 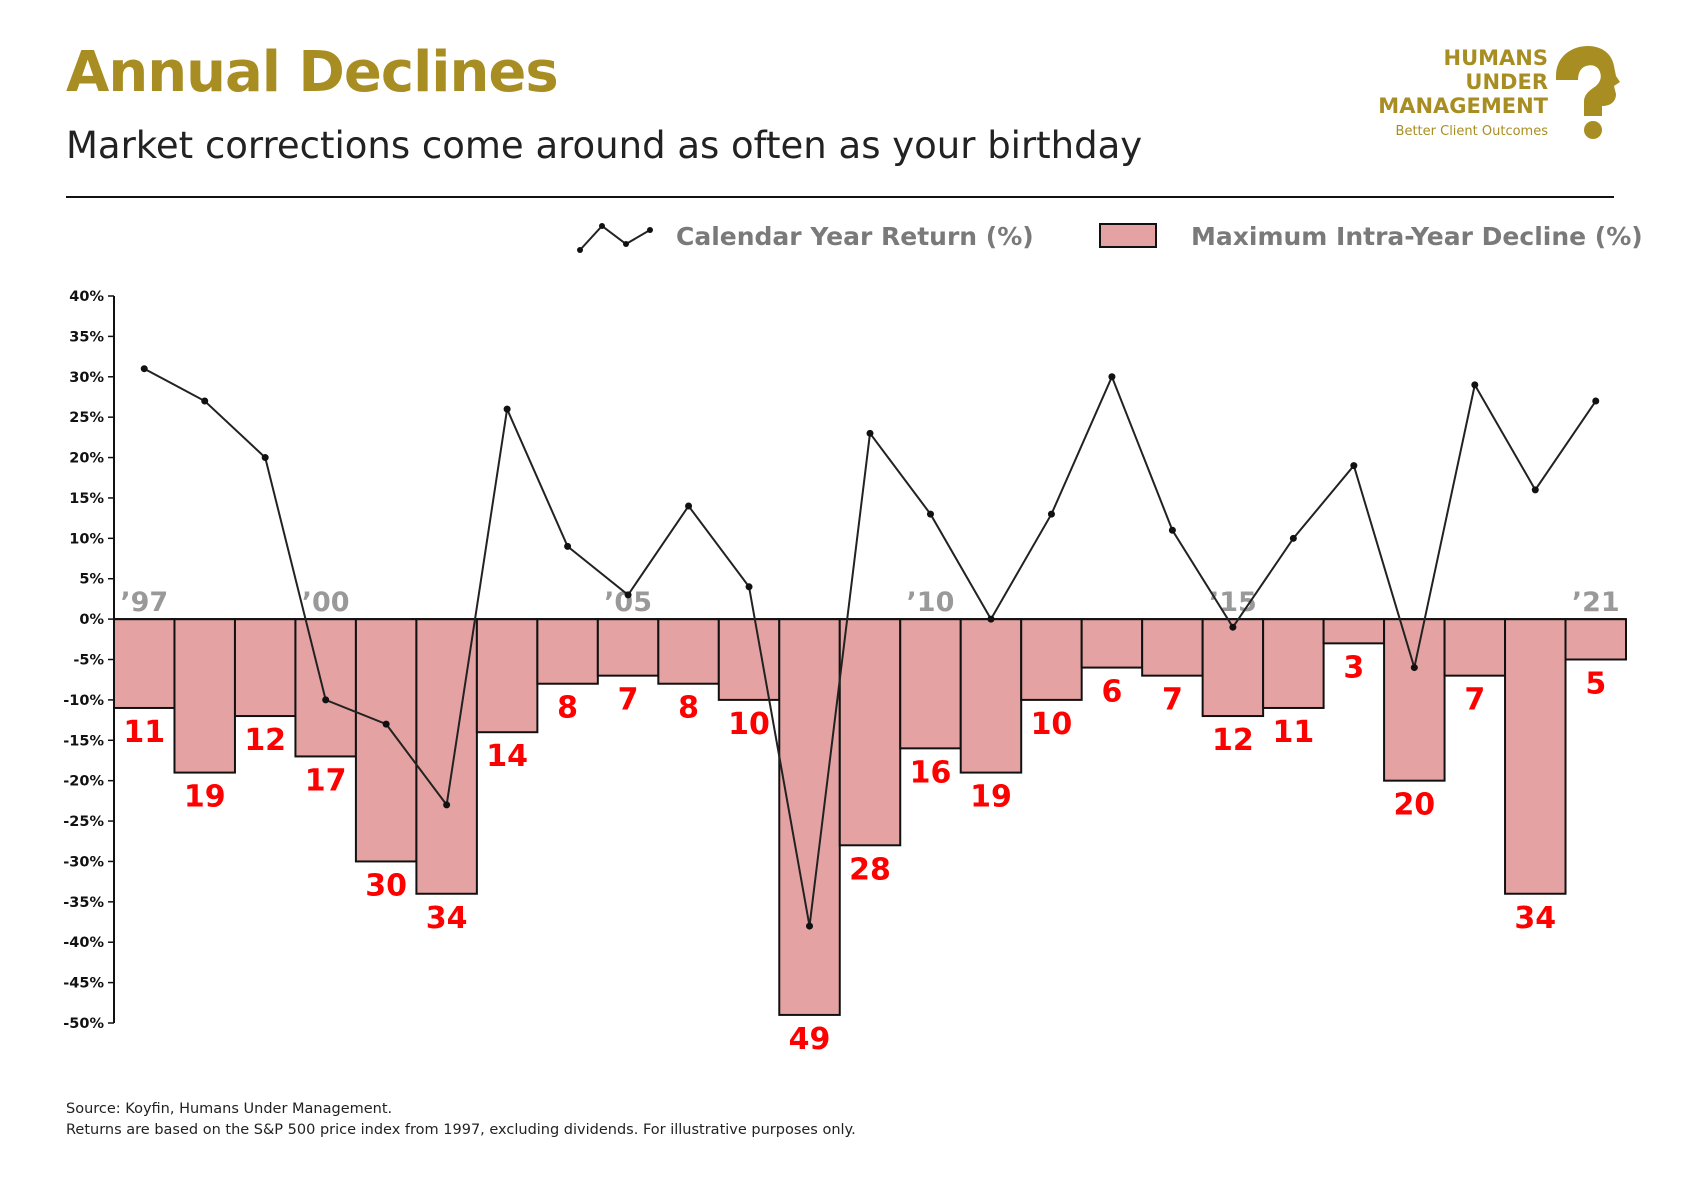 What do you see at coordinates (86, 539) in the screenshot?
I see `y-tick-label: 10%` at bounding box center [86, 539].